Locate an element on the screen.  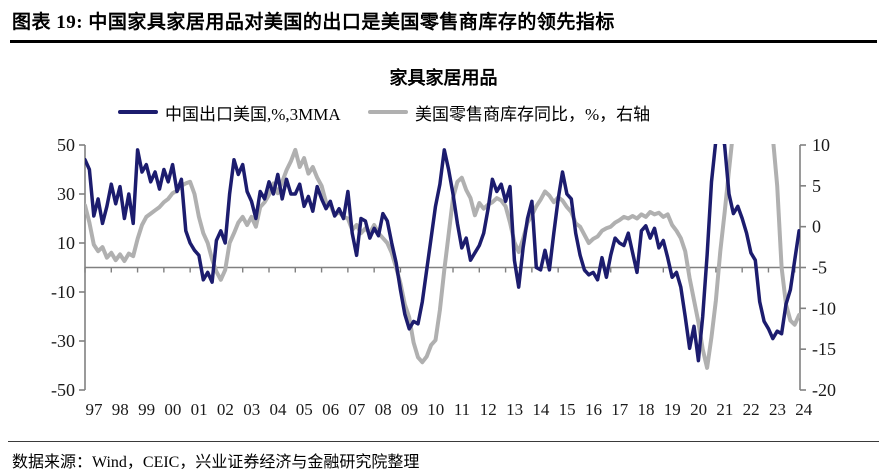
x-tick-label: 17 is located at coordinates (620, 409).